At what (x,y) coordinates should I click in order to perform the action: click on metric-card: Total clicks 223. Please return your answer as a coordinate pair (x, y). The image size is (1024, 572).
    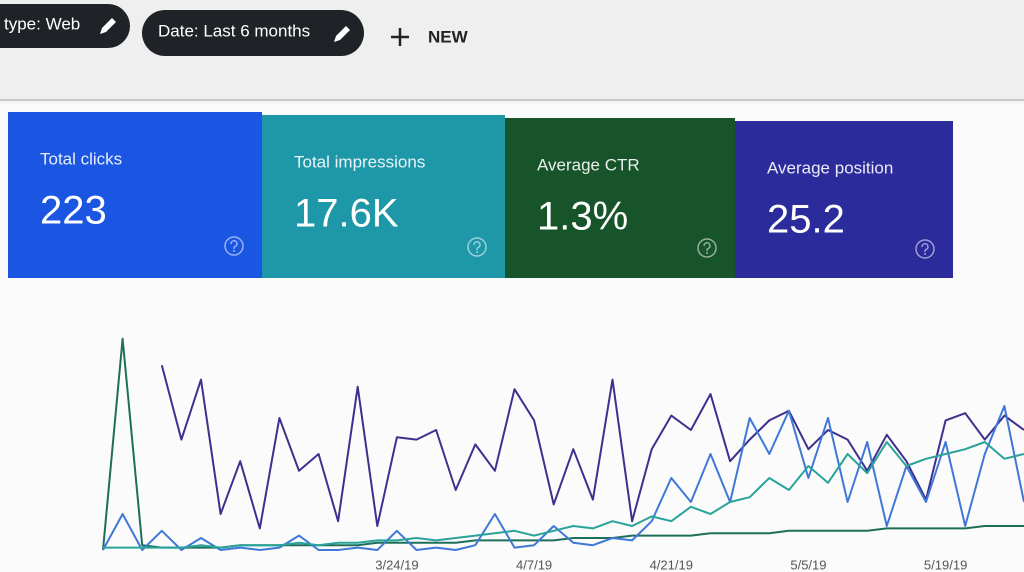
    Looking at the image, I should click on (135, 195).